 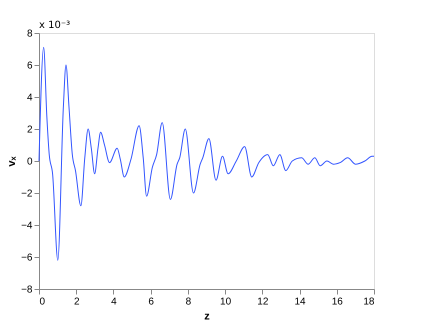 What do you see at coordinates (29, 34) in the screenshot?
I see `y-tick-label: 8` at bounding box center [29, 34].